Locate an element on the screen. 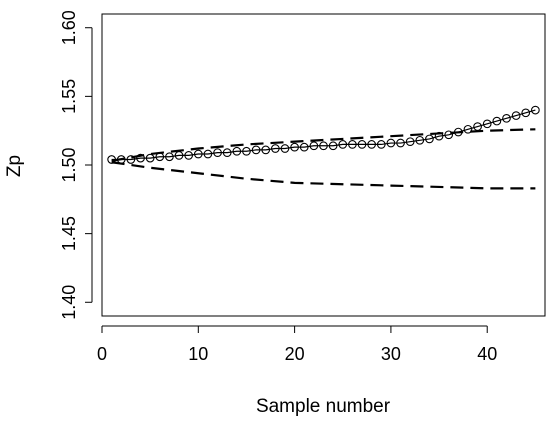  x-axis-label: Sample number is located at coordinates (323, 406).